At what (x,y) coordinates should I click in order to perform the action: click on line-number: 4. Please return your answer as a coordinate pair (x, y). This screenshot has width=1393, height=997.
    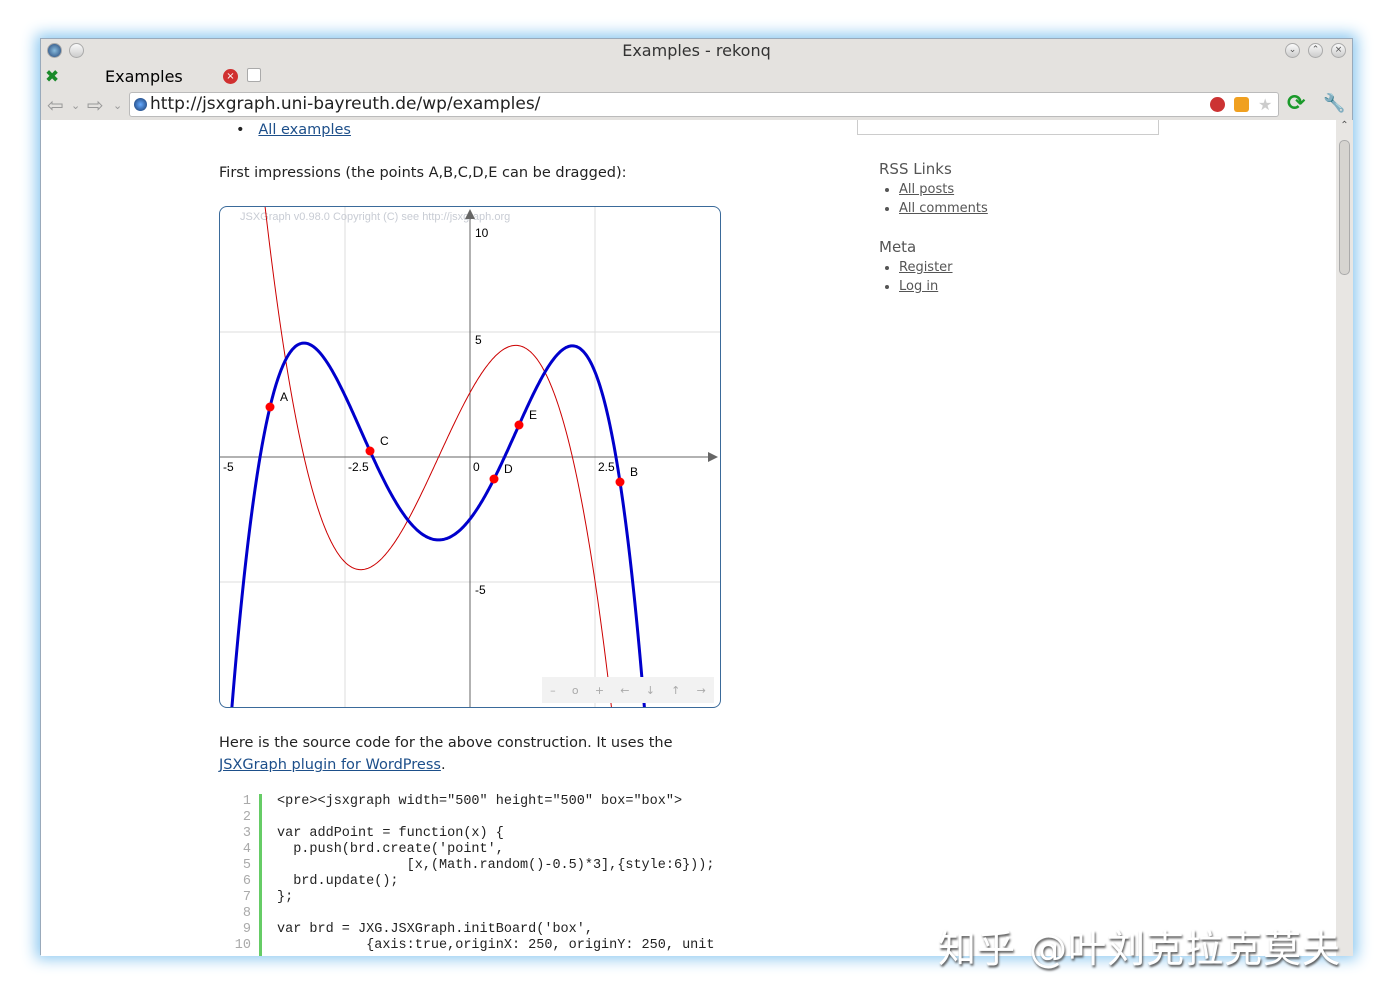
    Looking at the image, I should click on (246, 849).